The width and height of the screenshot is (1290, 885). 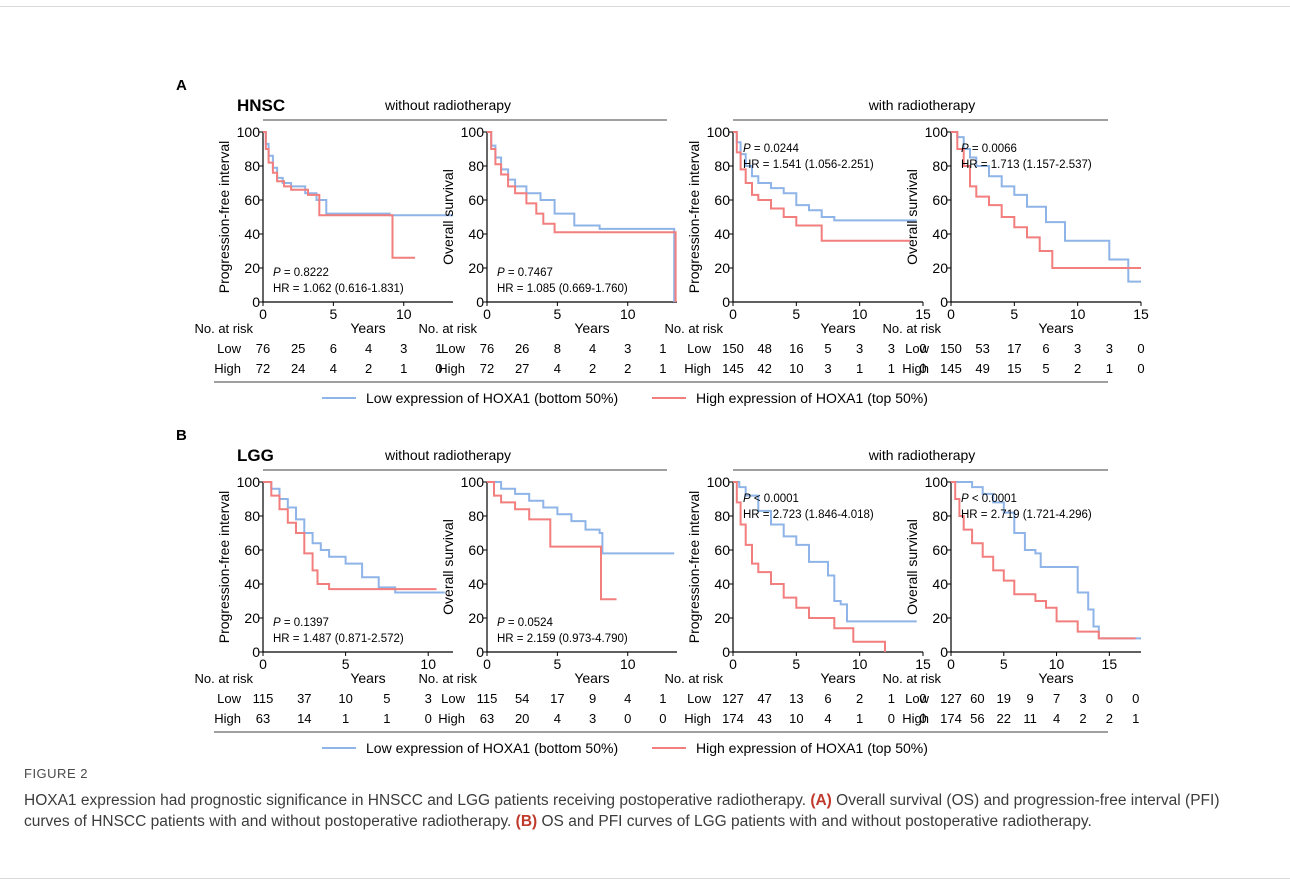 What do you see at coordinates (224, 217) in the screenshot?
I see `y-axis-title: Progression-free interval` at bounding box center [224, 217].